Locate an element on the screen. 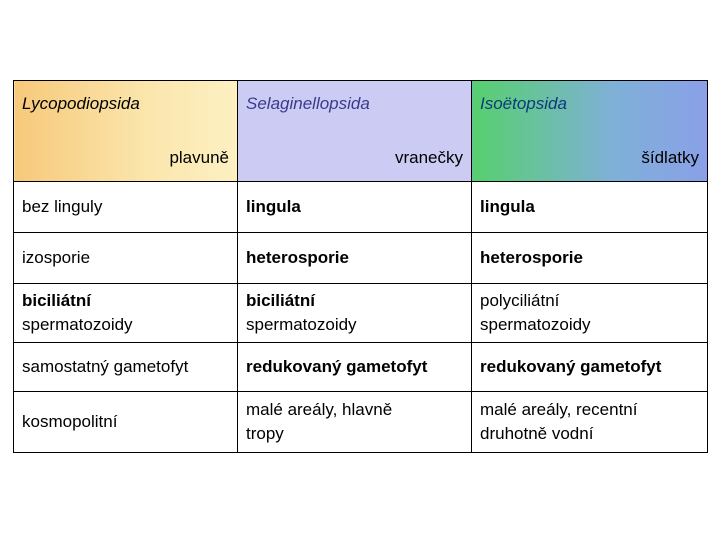 The image size is (720, 540). cell-line: druhotně vodní is located at coordinates (537, 433).